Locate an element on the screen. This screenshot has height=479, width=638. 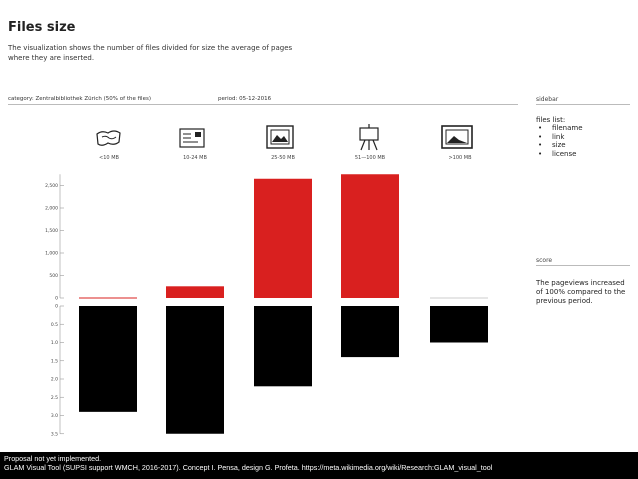
map-icon is located at coordinates (109, 139).